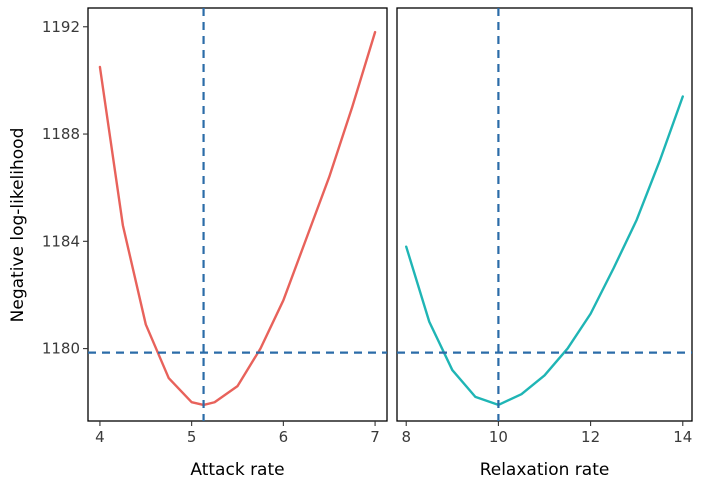 The height and width of the screenshot is (490, 703). I want to click on x-tick-label: 10, so click(498, 437).